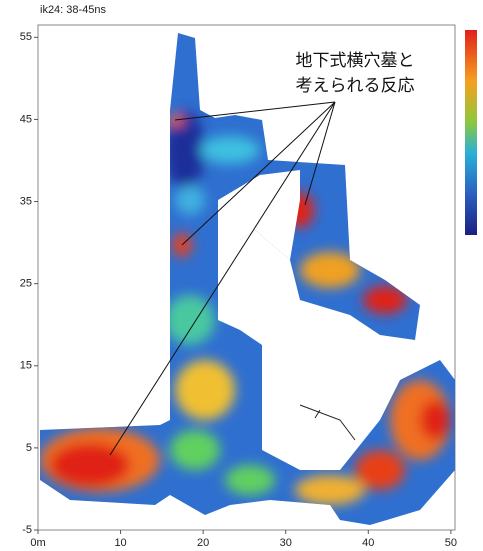  Describe the element at coordinates (327, 422) in the screenshot. I see `feature` at that location.